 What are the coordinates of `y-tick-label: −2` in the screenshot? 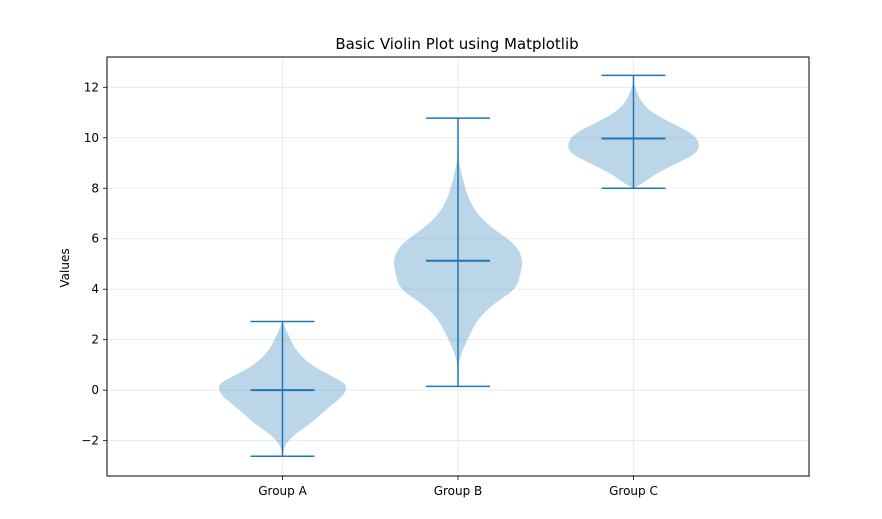 It's located at (90, 441).